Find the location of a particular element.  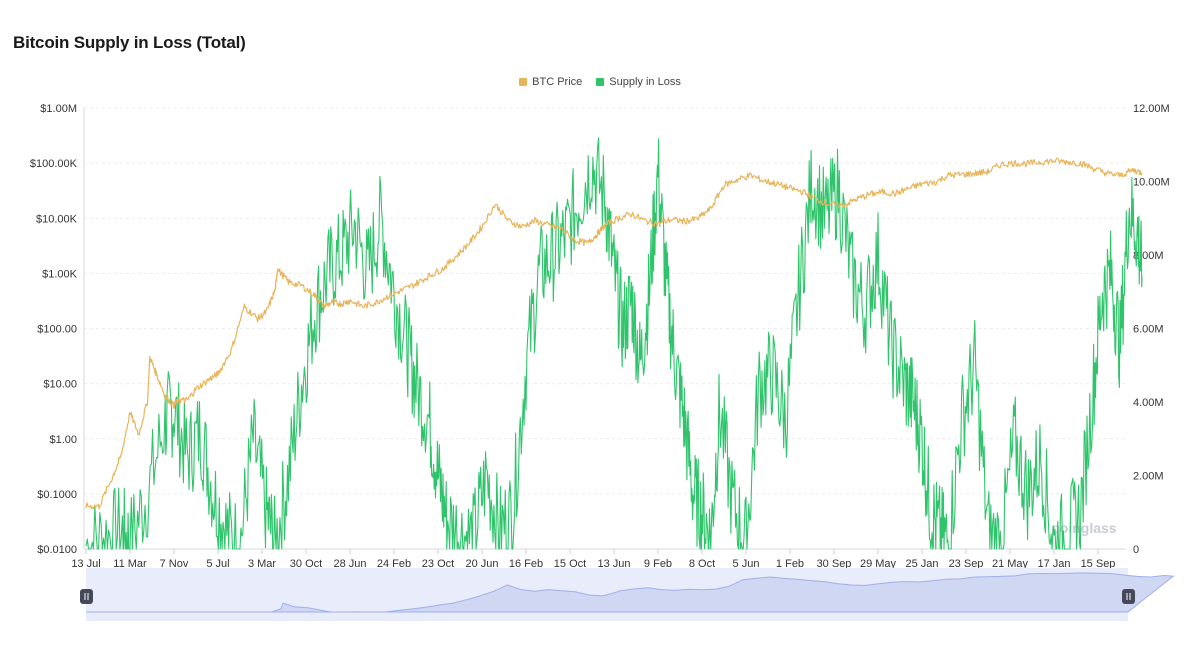

x-tick-label: 3 Mar is located at coordinates (262, 564).